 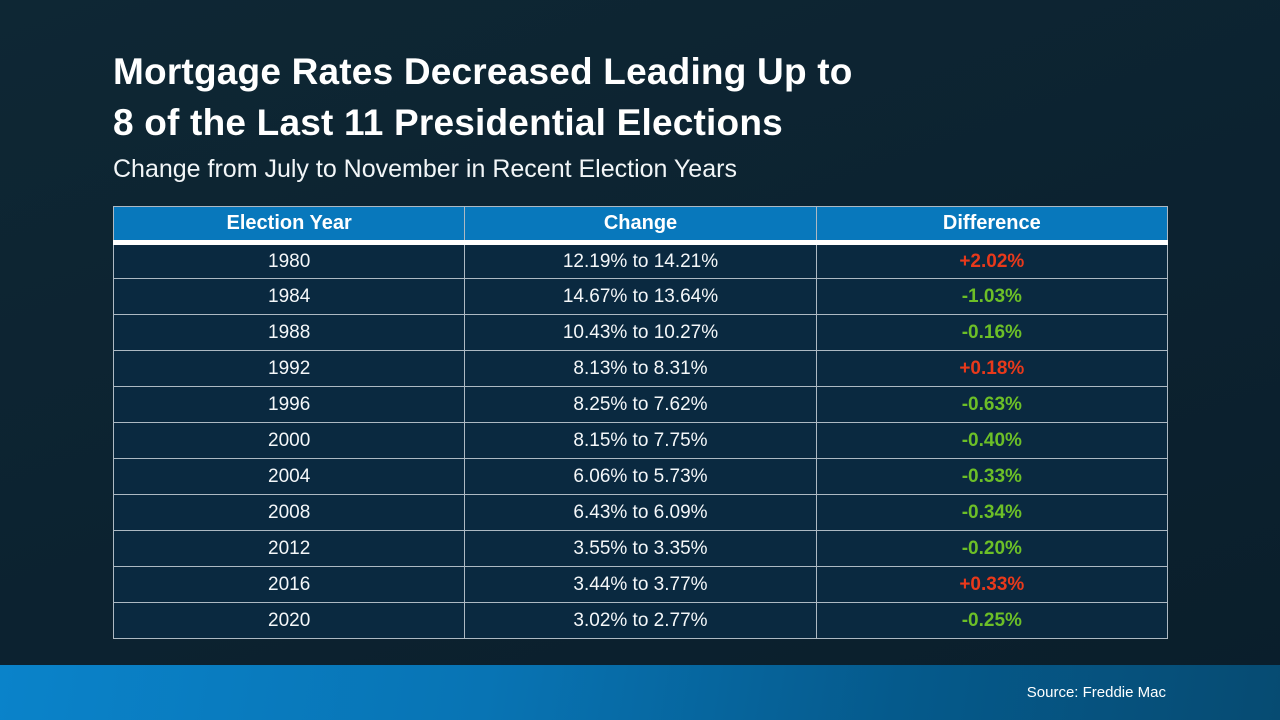 I want to click on change-cell: 12.19% to 14.21%, so click(x=640, y=260).